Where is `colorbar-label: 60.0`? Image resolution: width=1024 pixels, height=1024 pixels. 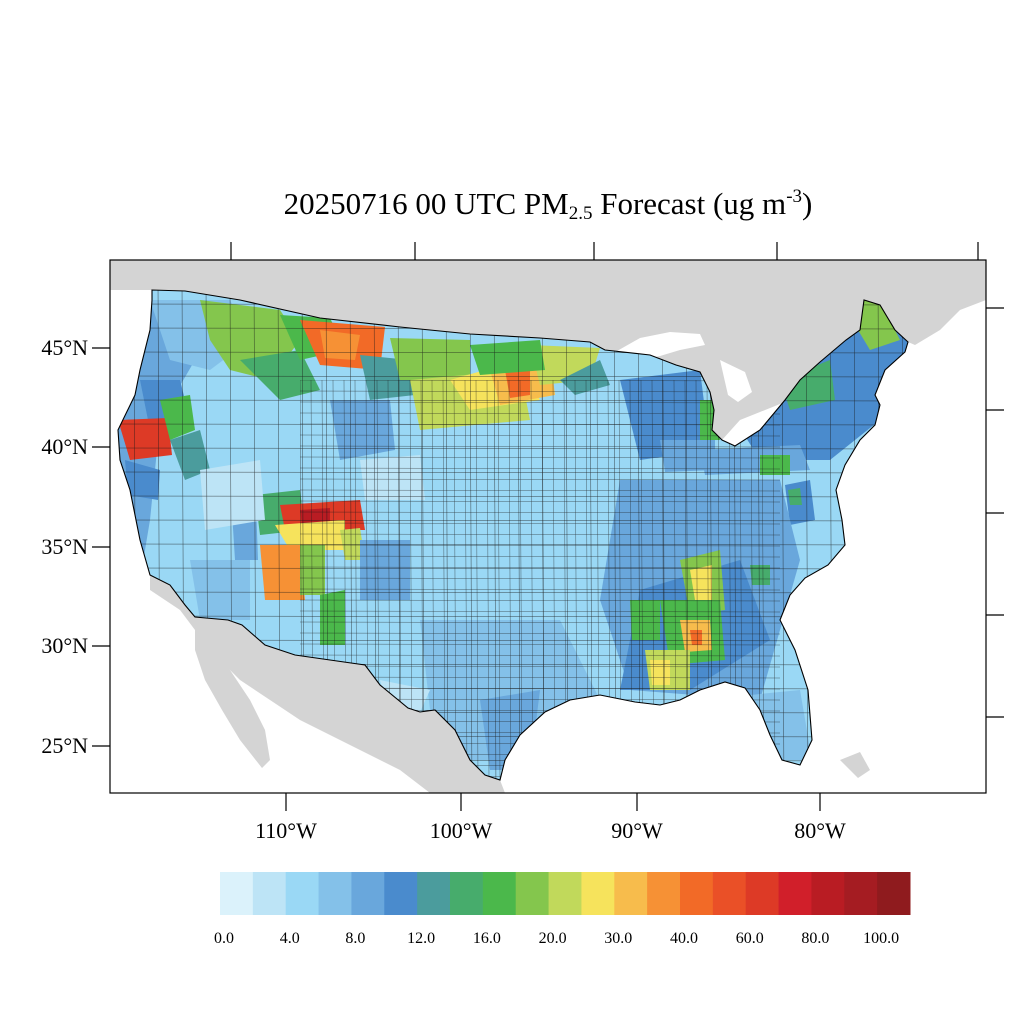 colorbar-label: 60.0 is located at coordinates (750, 938).